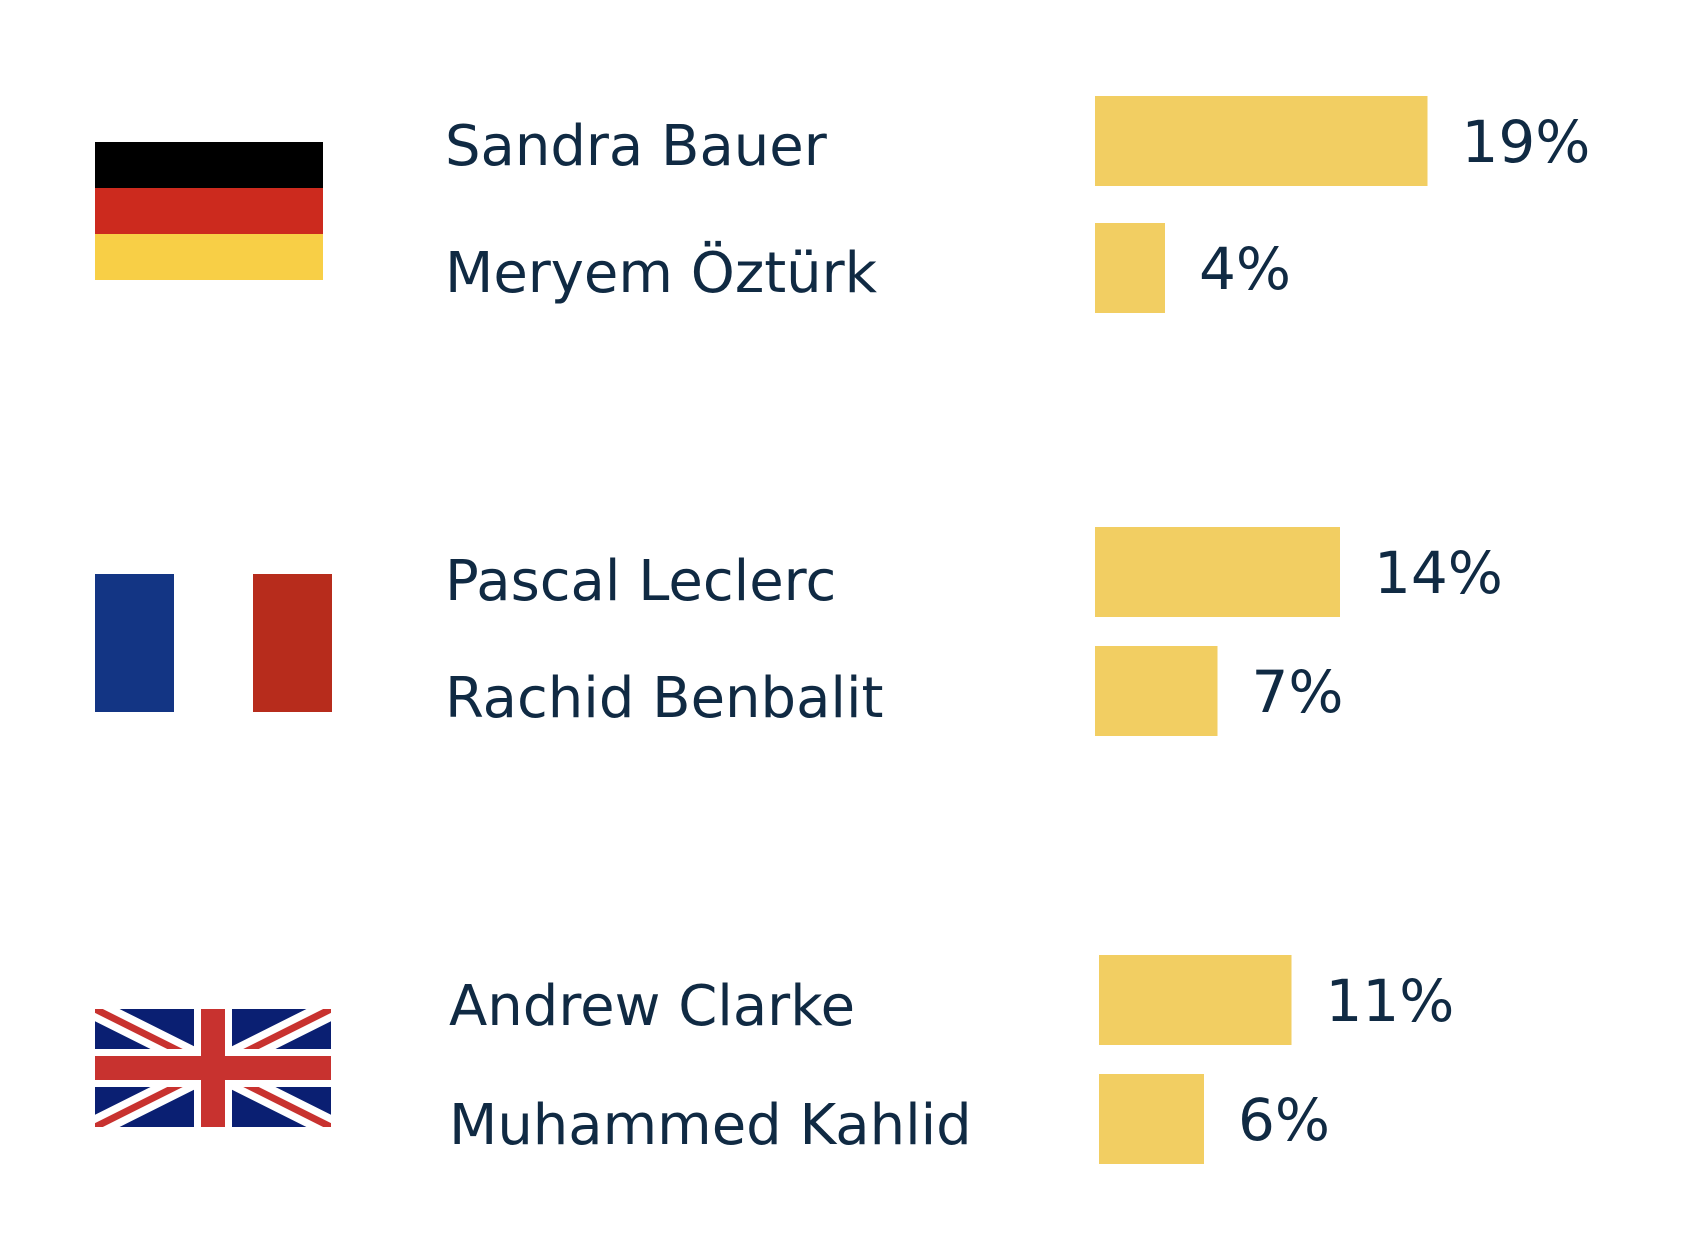  Describe the element at coordinates (652, 1006) in the screenshot. I see `name-label: Andrew Clarke` at that location.